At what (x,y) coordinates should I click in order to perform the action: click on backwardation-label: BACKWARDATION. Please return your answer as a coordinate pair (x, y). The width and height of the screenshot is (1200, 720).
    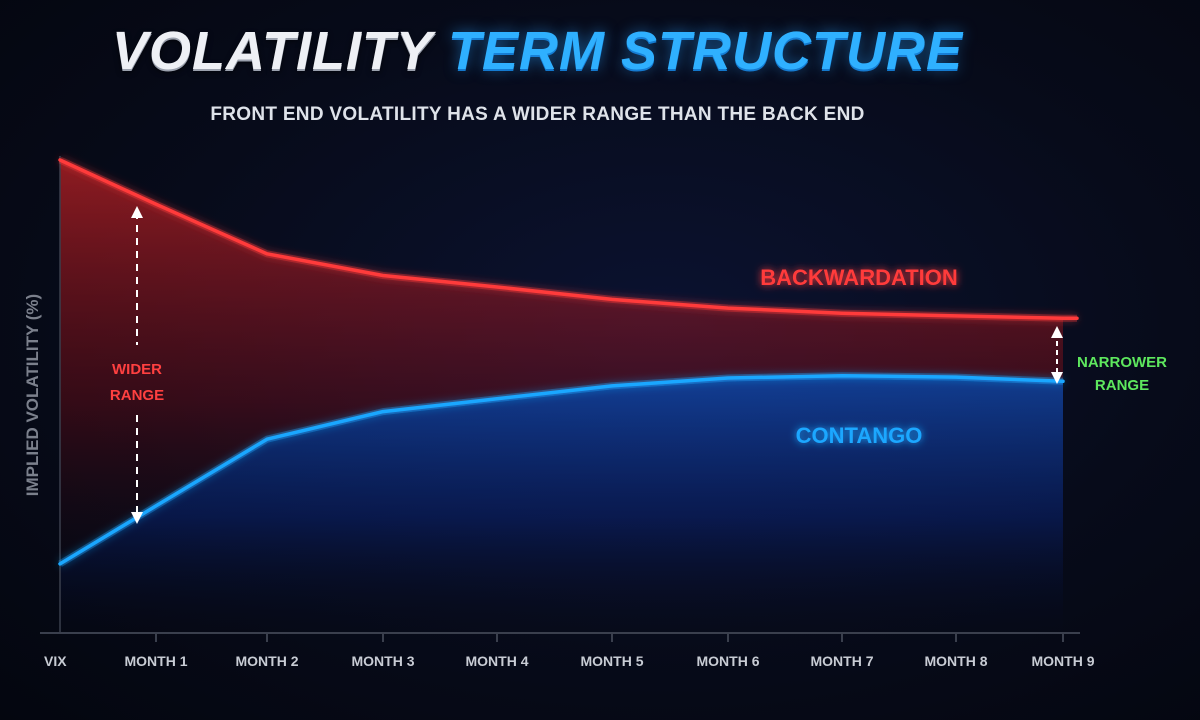
    Looking at the image, I should click on (859, 277).